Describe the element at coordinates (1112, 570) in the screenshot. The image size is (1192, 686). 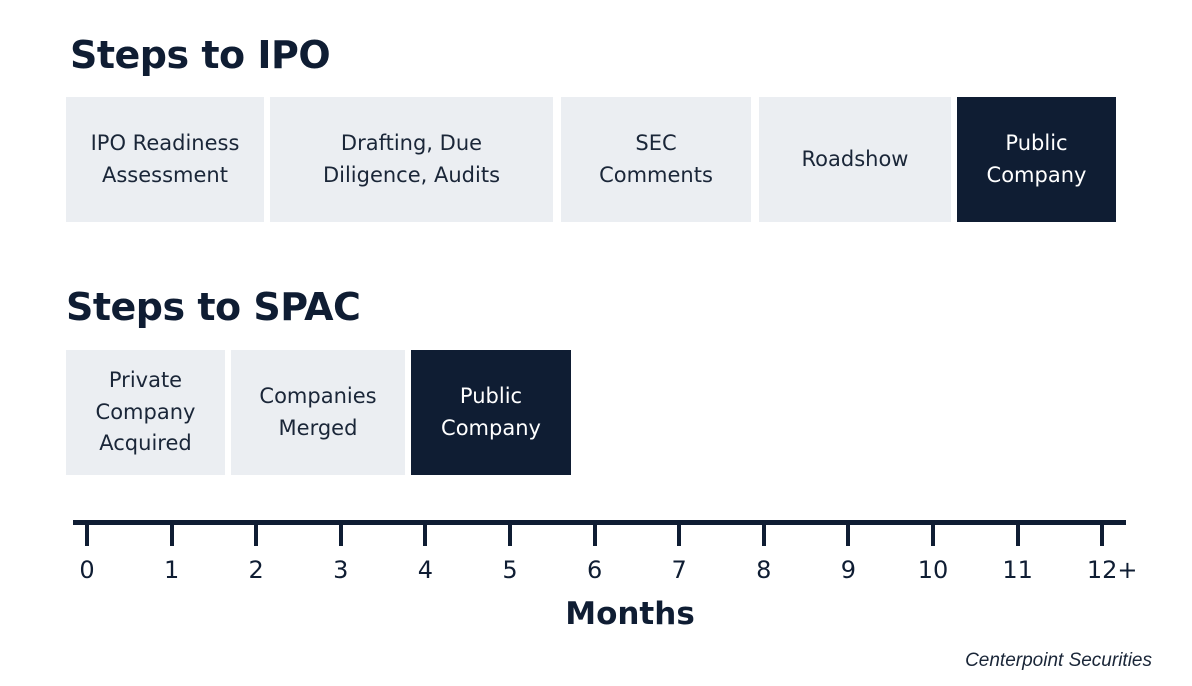
I see `timeline-tick-label: 12+` at that location.